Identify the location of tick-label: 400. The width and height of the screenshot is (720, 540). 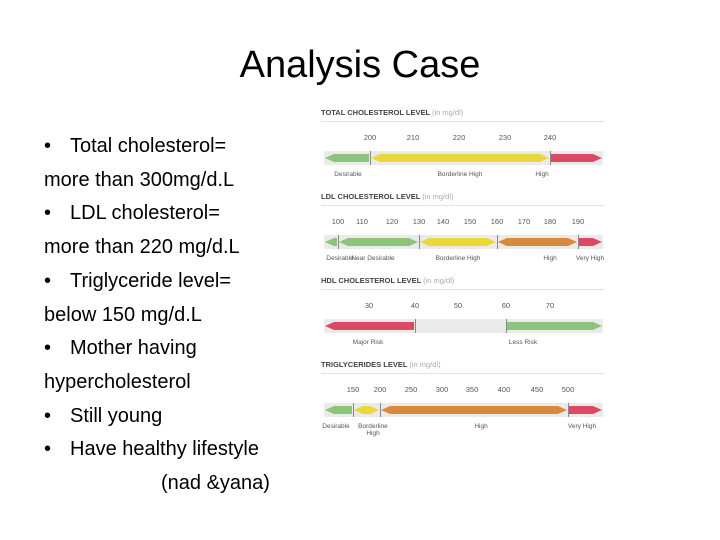
(504, 389).